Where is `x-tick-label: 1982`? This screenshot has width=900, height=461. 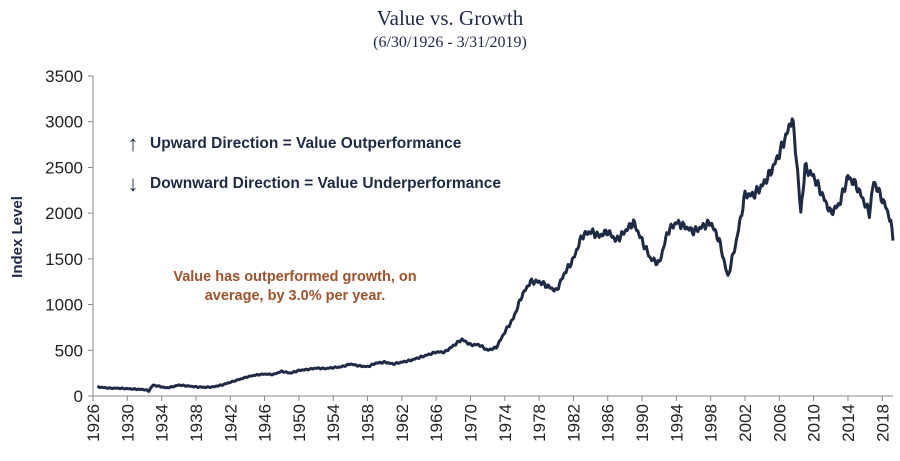 x-tick-label: 1982 is located at coordinates (573, 423).